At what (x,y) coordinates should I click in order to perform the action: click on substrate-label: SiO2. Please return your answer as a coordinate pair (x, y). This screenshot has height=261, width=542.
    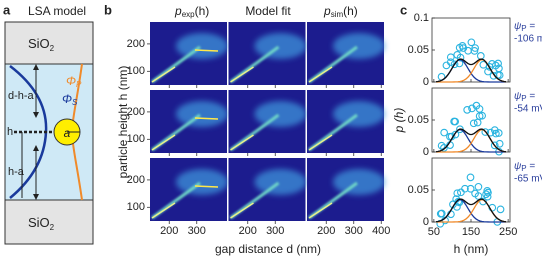
    Looking at the image, I should click on (41, 44).